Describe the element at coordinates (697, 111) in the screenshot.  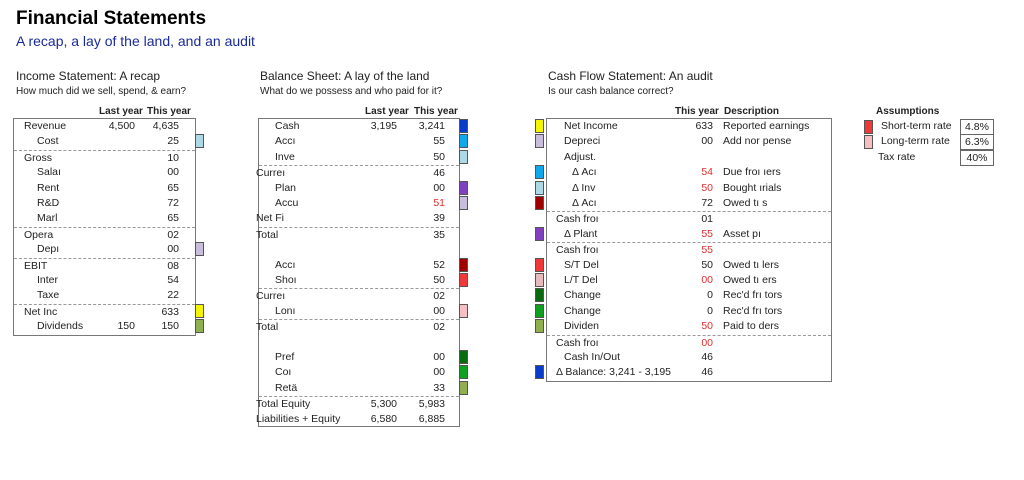
I see `cashflow-col-this: This year` at that location.